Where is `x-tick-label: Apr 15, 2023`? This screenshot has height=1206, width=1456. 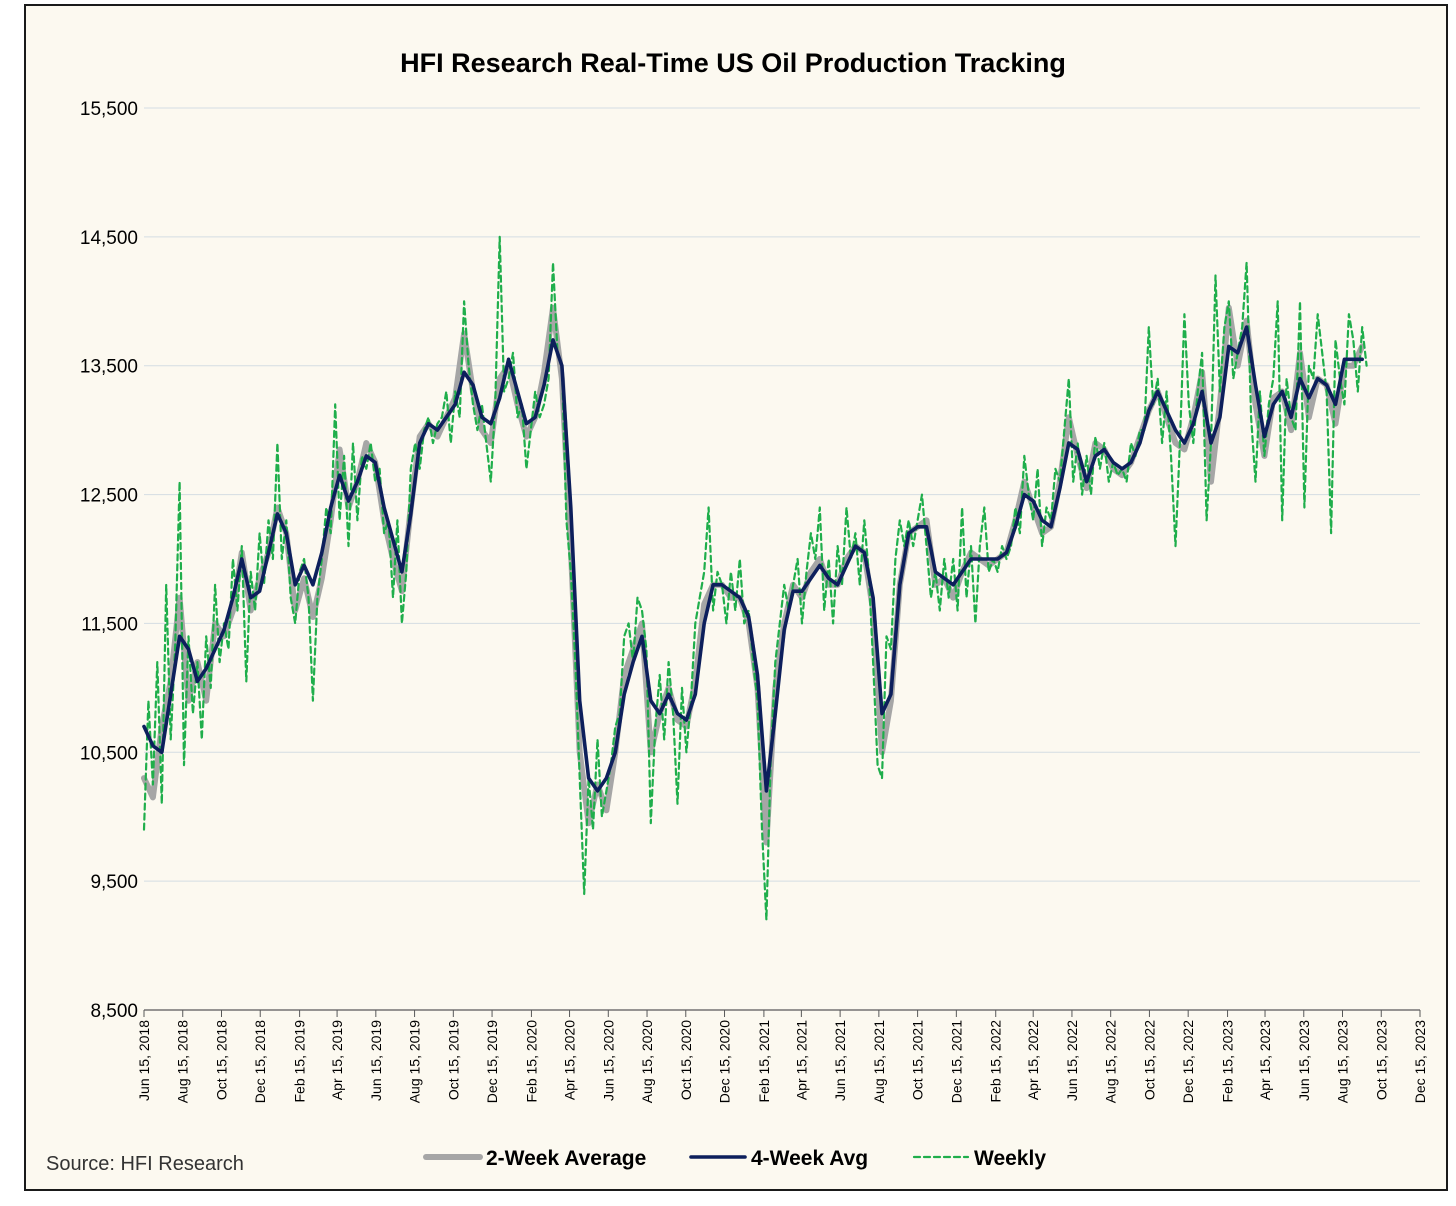
x-tick-label: Apr 15, 2023 is located at coordinates (1265, 1060).